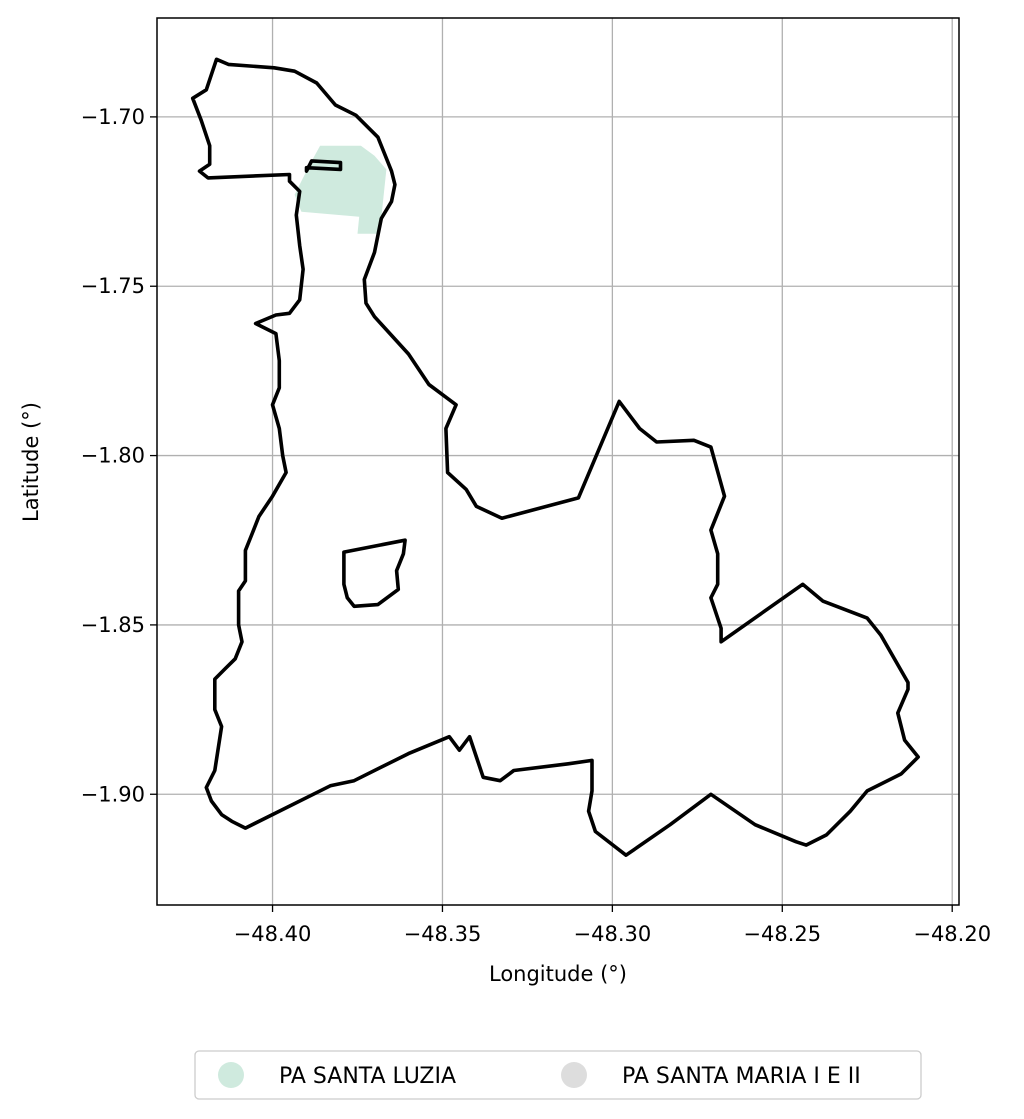 Image resolution: width=1024 pixels, height=1119 pixels. Describe the element at coordinates (113, 117) in the screenshot. I see `y-tick-label: −1.70` at that location.